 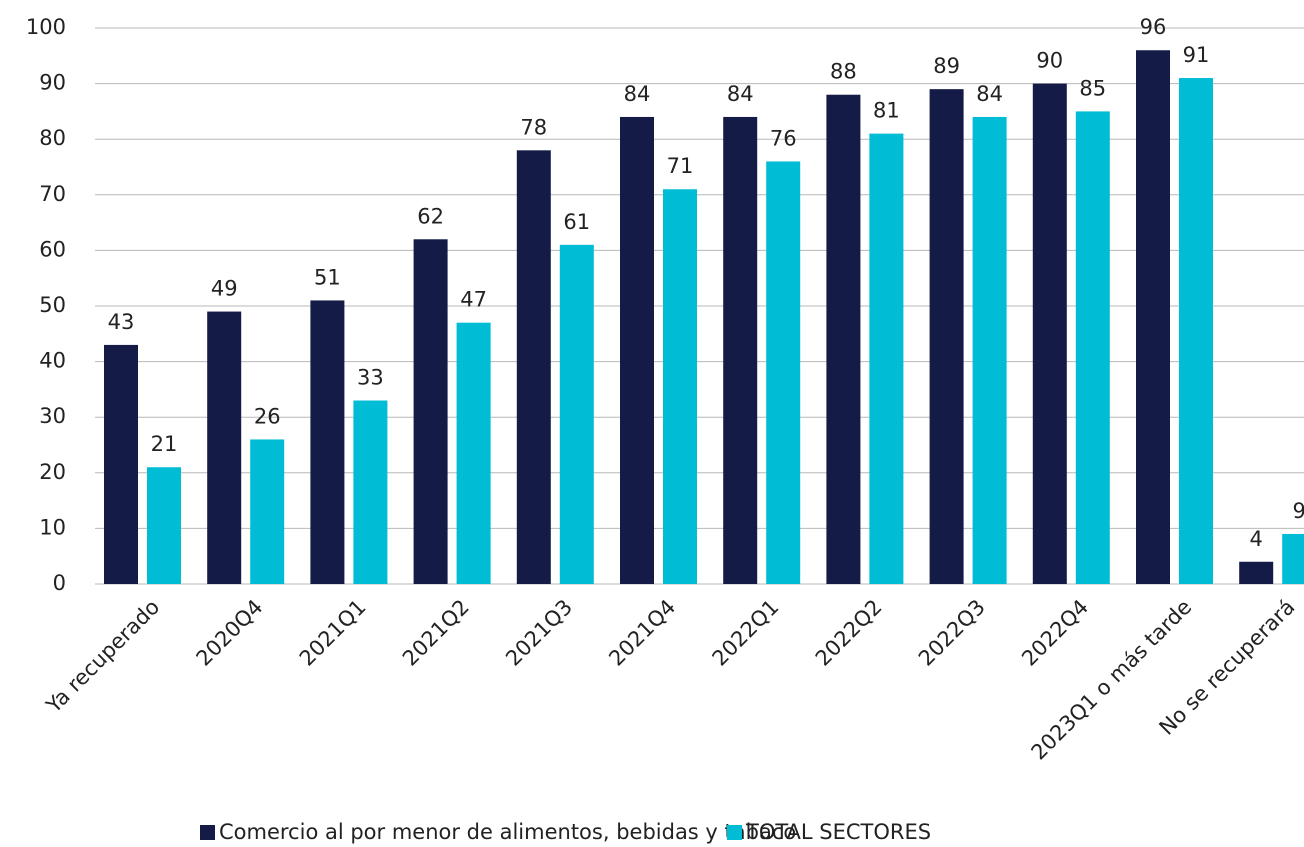 I want to click on x-tick-label: 2021Q1, so click(x=333, y=633).